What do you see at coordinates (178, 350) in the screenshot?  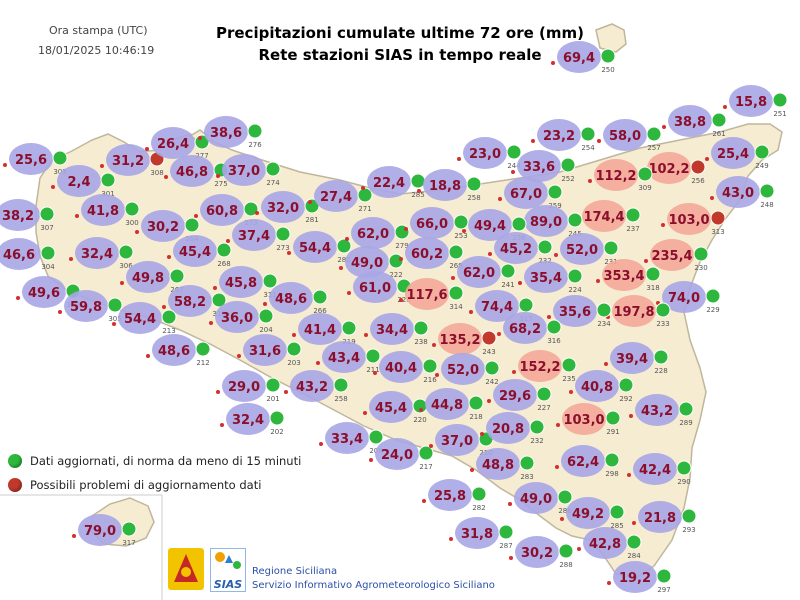 I see `station-212: 48,6 212` at bounding box center [178, 350].